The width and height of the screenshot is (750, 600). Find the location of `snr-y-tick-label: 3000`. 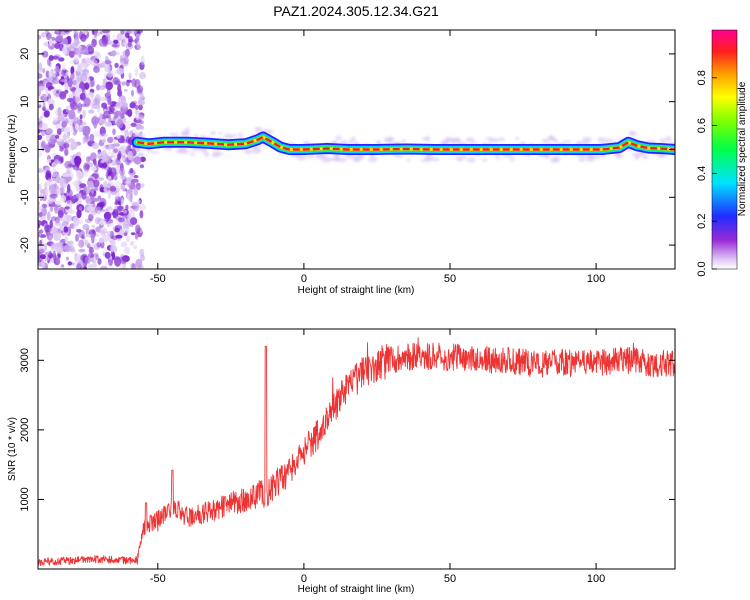

snr-y-tick-label: 3000 is located at coordinates (25, 360).